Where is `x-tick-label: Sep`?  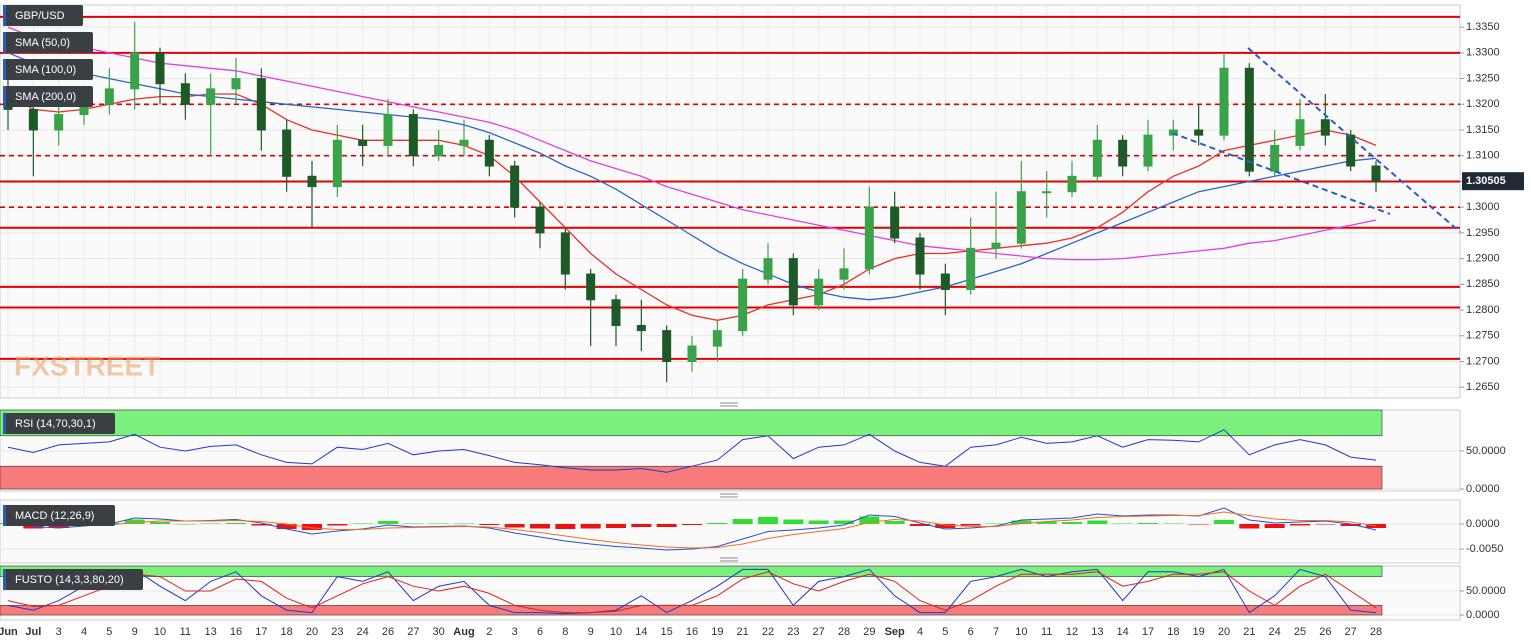 x-tick-label: Sep is located at coordinates (895, 632).